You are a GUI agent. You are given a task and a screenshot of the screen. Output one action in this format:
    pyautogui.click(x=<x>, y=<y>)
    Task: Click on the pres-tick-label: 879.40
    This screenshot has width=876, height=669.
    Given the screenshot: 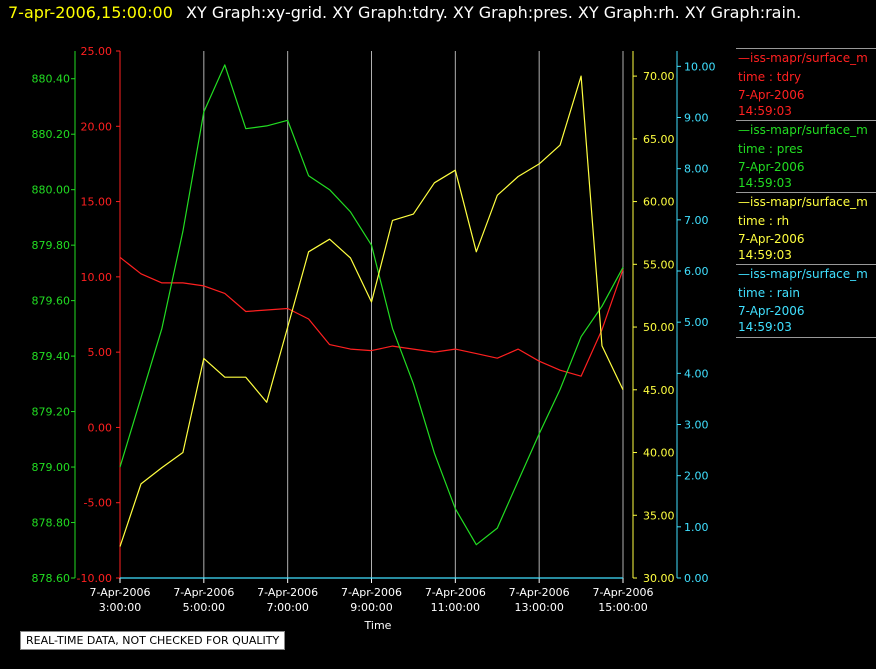 What is the action you would take?
    pyautogui.click(x=51, y=356)
    